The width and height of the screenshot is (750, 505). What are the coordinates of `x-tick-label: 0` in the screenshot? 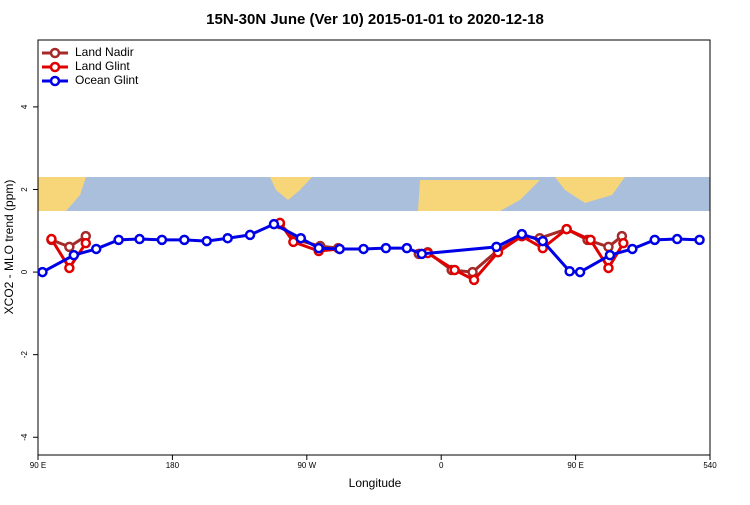 It's located at (441, 465).